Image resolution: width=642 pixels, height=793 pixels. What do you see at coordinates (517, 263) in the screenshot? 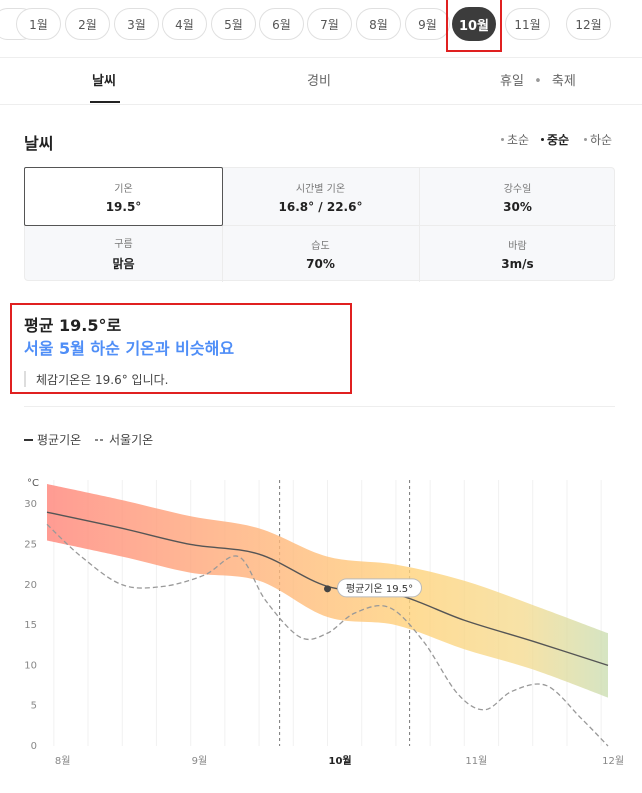
I see `stat-value: 3m/s` at bounding box center [517, 263].